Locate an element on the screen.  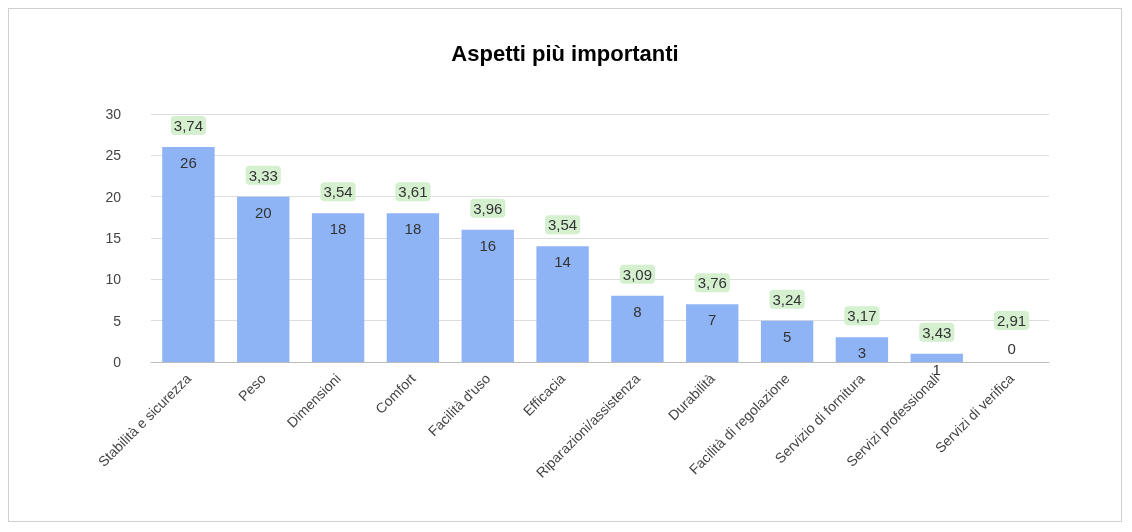
y-tick-label: 5 is located at coordinates (117, 320).